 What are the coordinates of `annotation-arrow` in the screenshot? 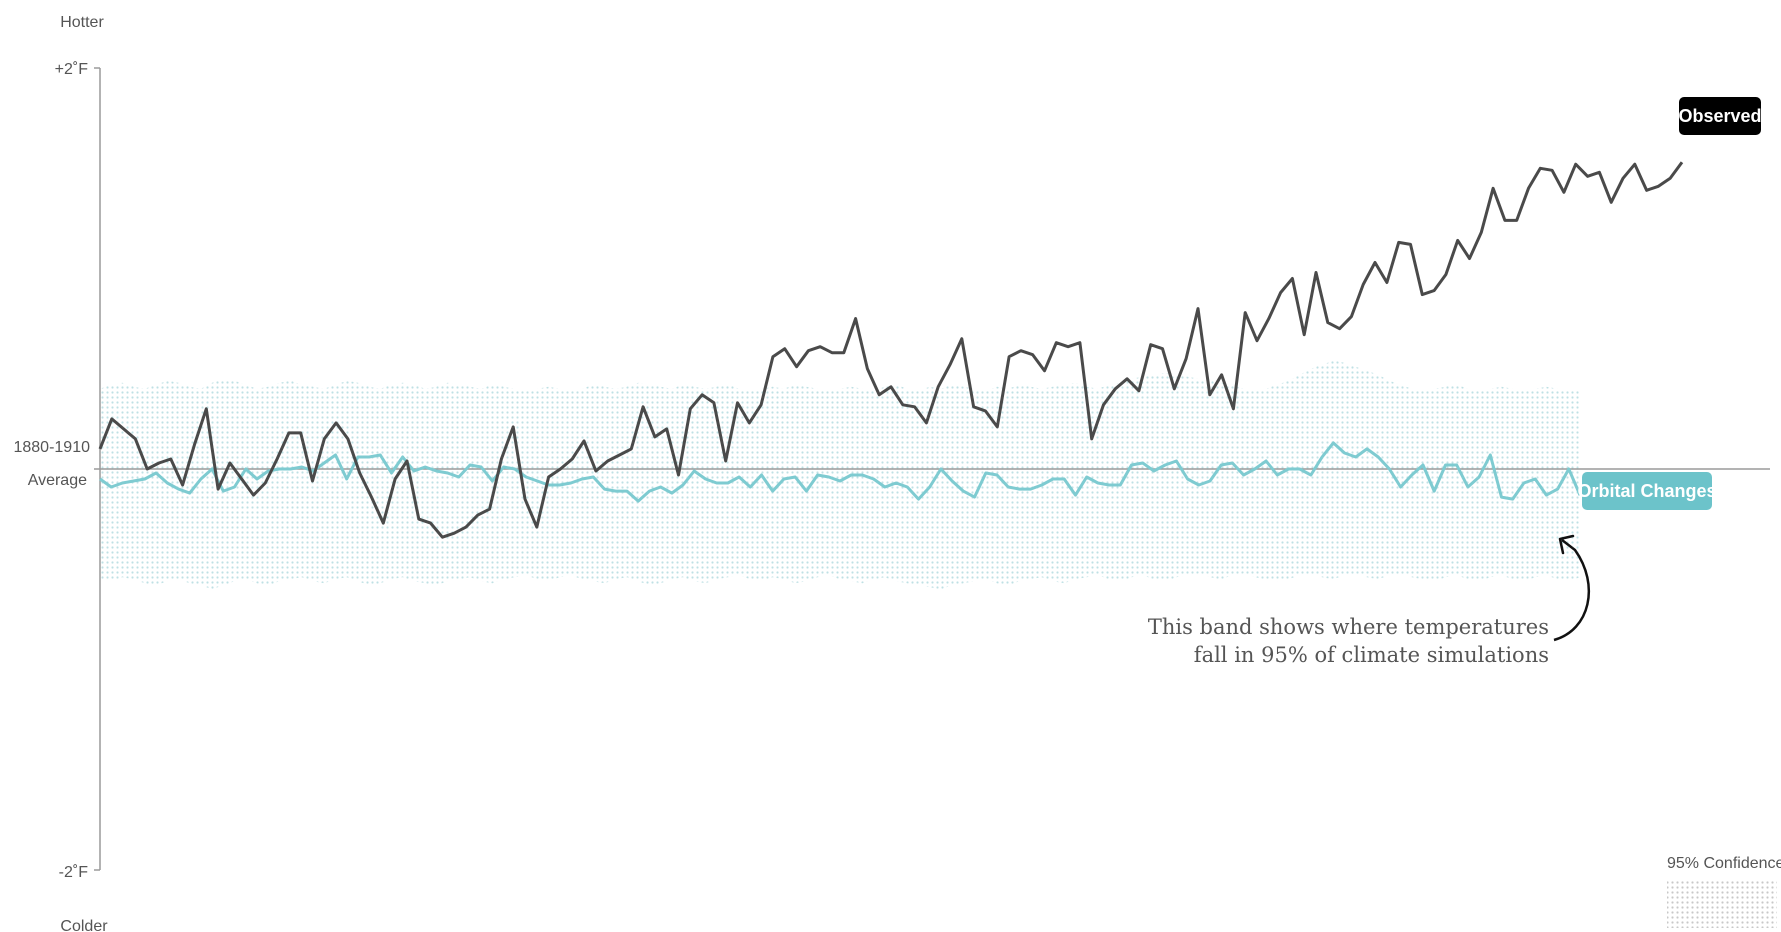 It's located at (1571, 590).